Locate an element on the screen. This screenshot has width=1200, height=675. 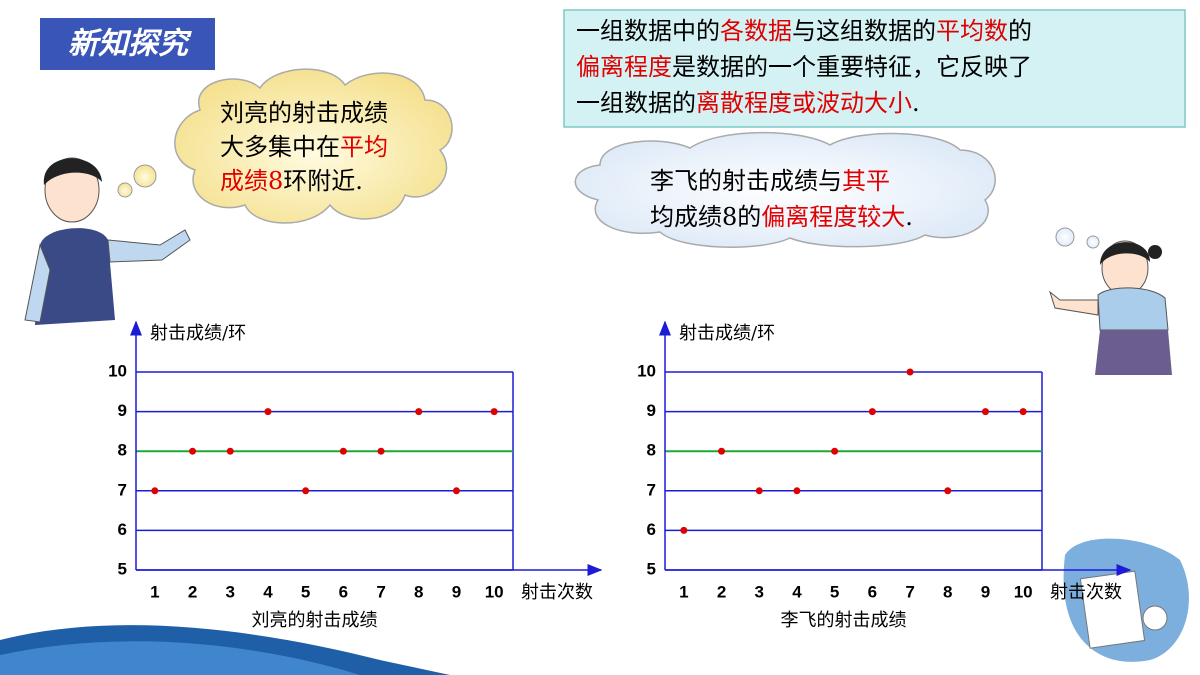
text-segment: 其平 is located at coordinates (866, 181).